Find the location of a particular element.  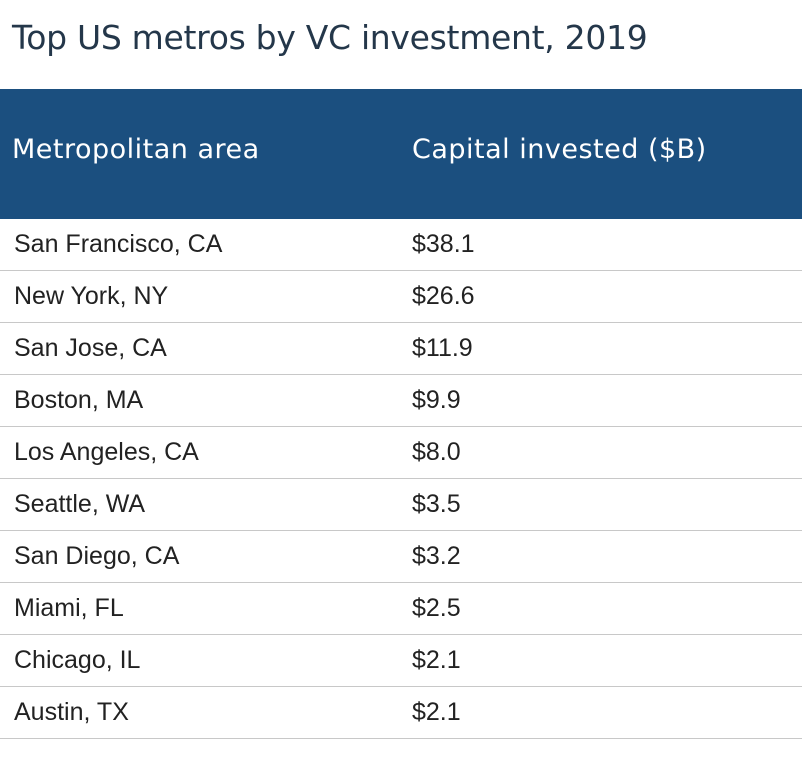

table-row: San Jose, CA $11.9 is located at coordinates (401, 349).